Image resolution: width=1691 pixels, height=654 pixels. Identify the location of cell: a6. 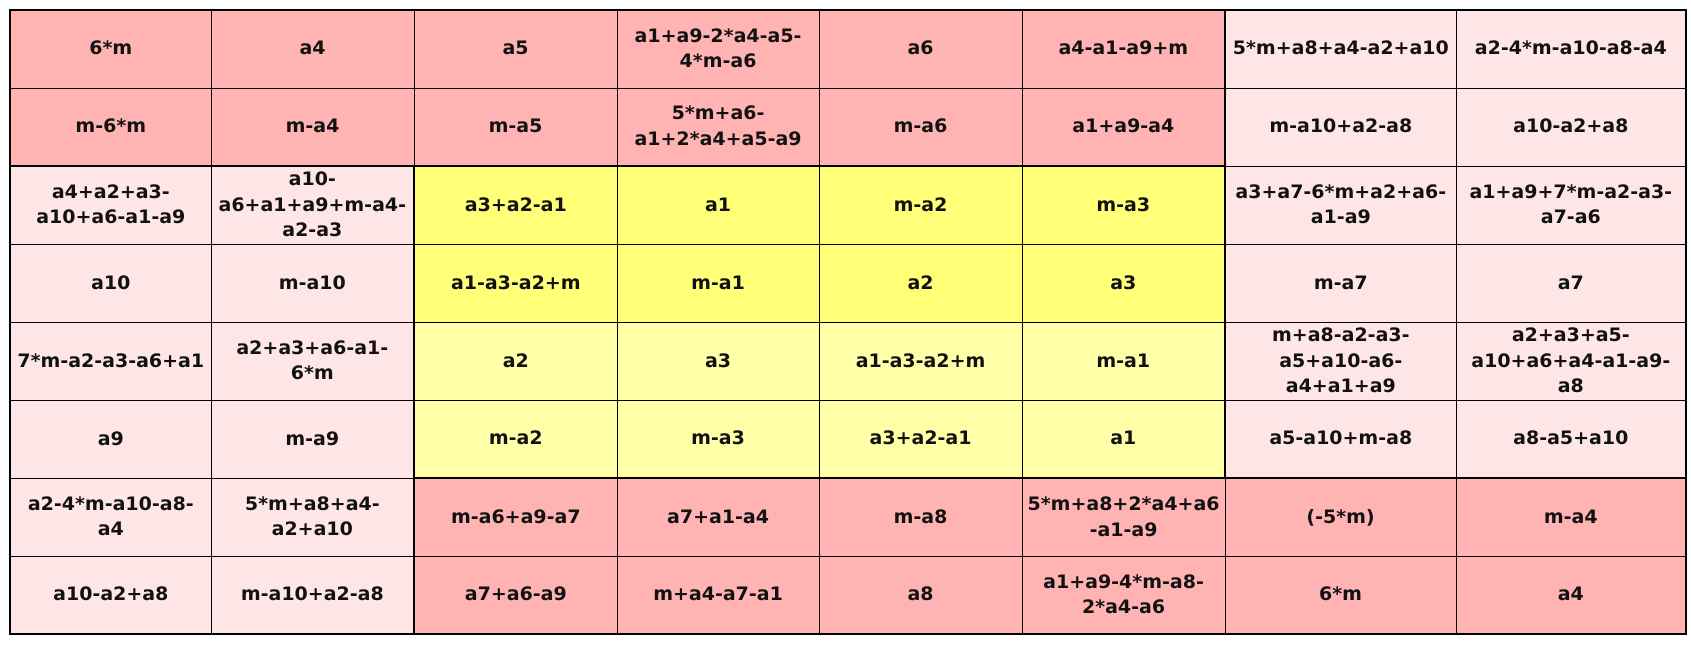
(920, 49).